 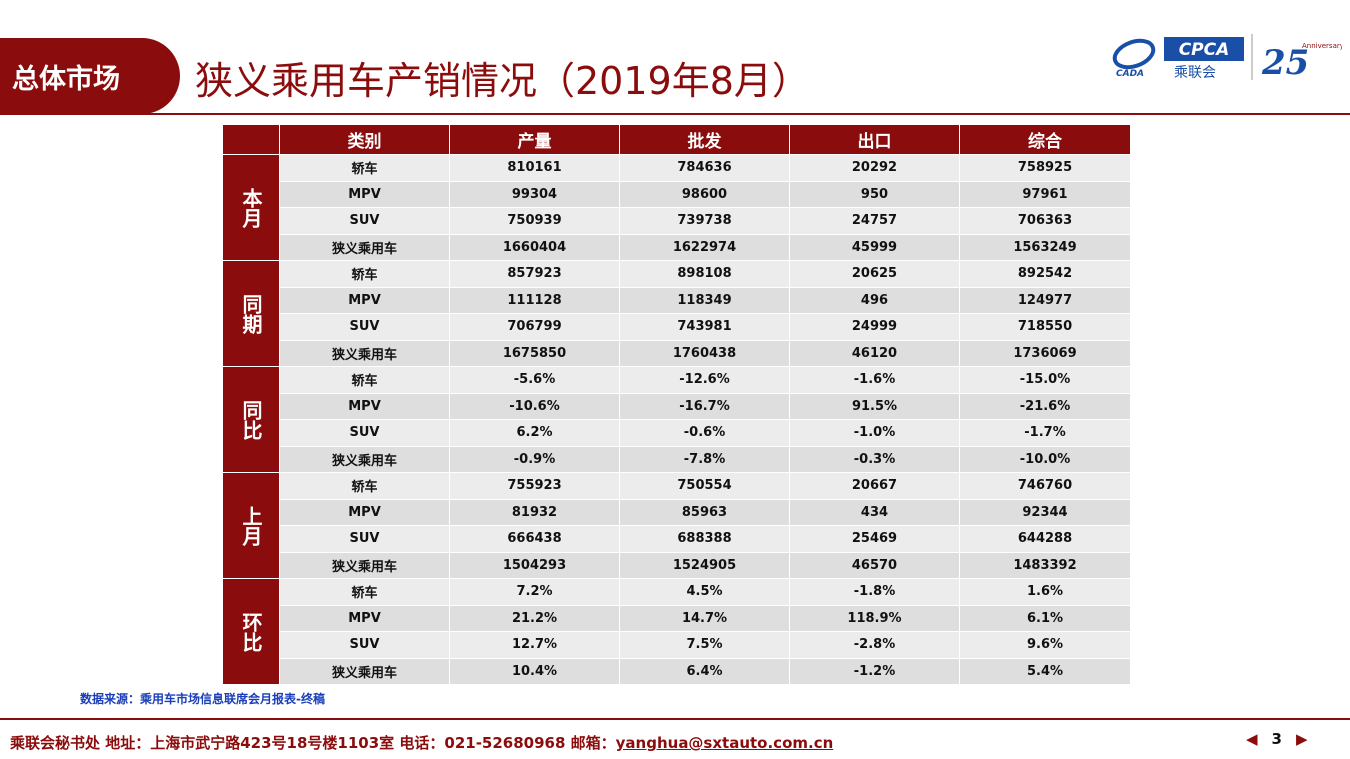 I want to click on table-row: MPV 99304 98600 950 97961, so click(x=677, y=194).